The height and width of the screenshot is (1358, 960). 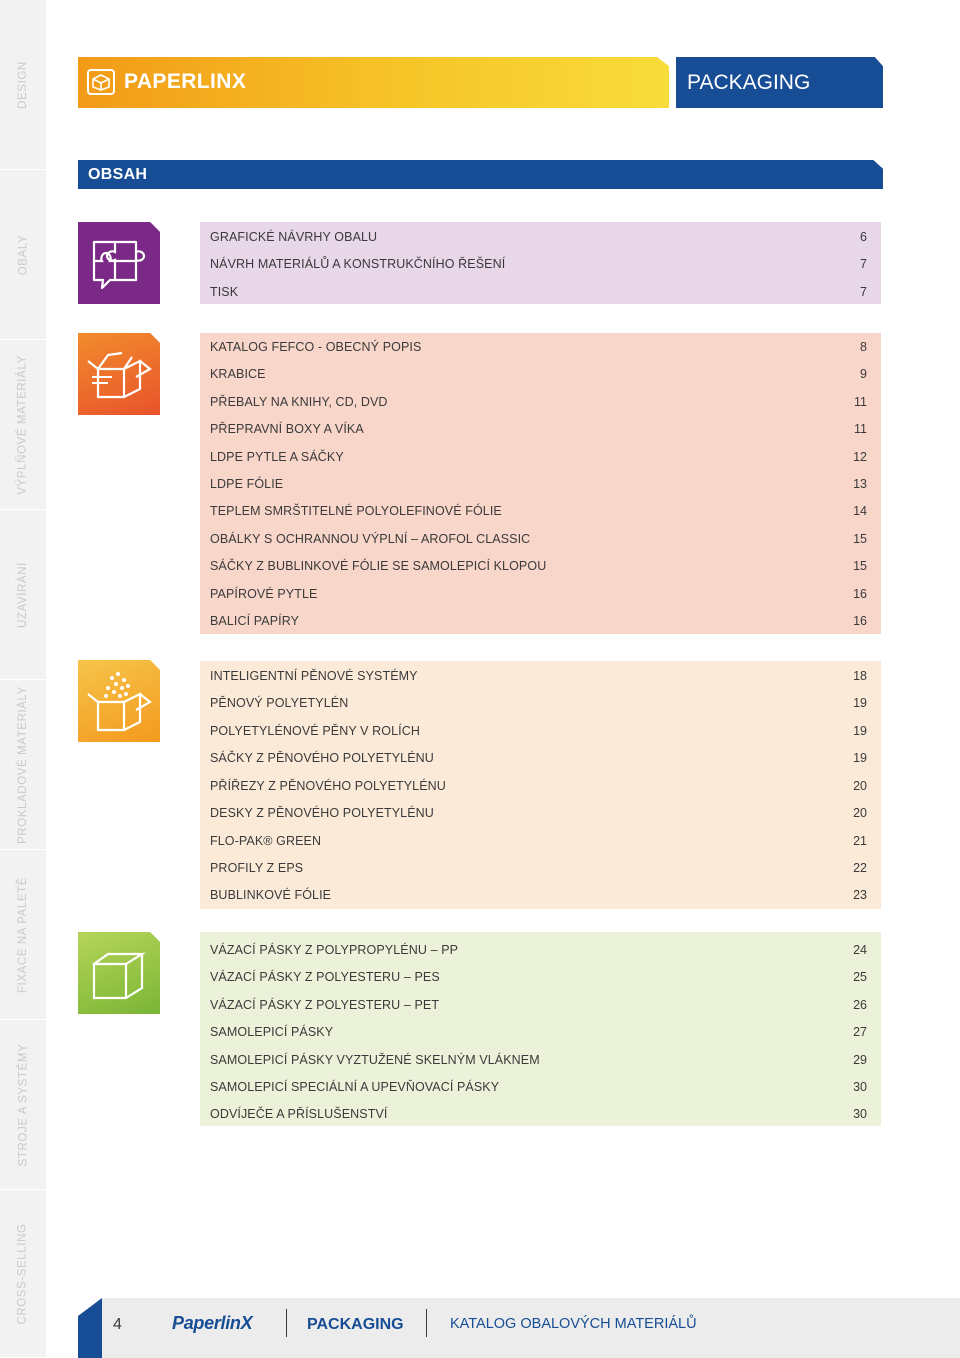 I want to click on side-tab-label: STROJE A SYSTÉMY, so click(x=23, y=1104).